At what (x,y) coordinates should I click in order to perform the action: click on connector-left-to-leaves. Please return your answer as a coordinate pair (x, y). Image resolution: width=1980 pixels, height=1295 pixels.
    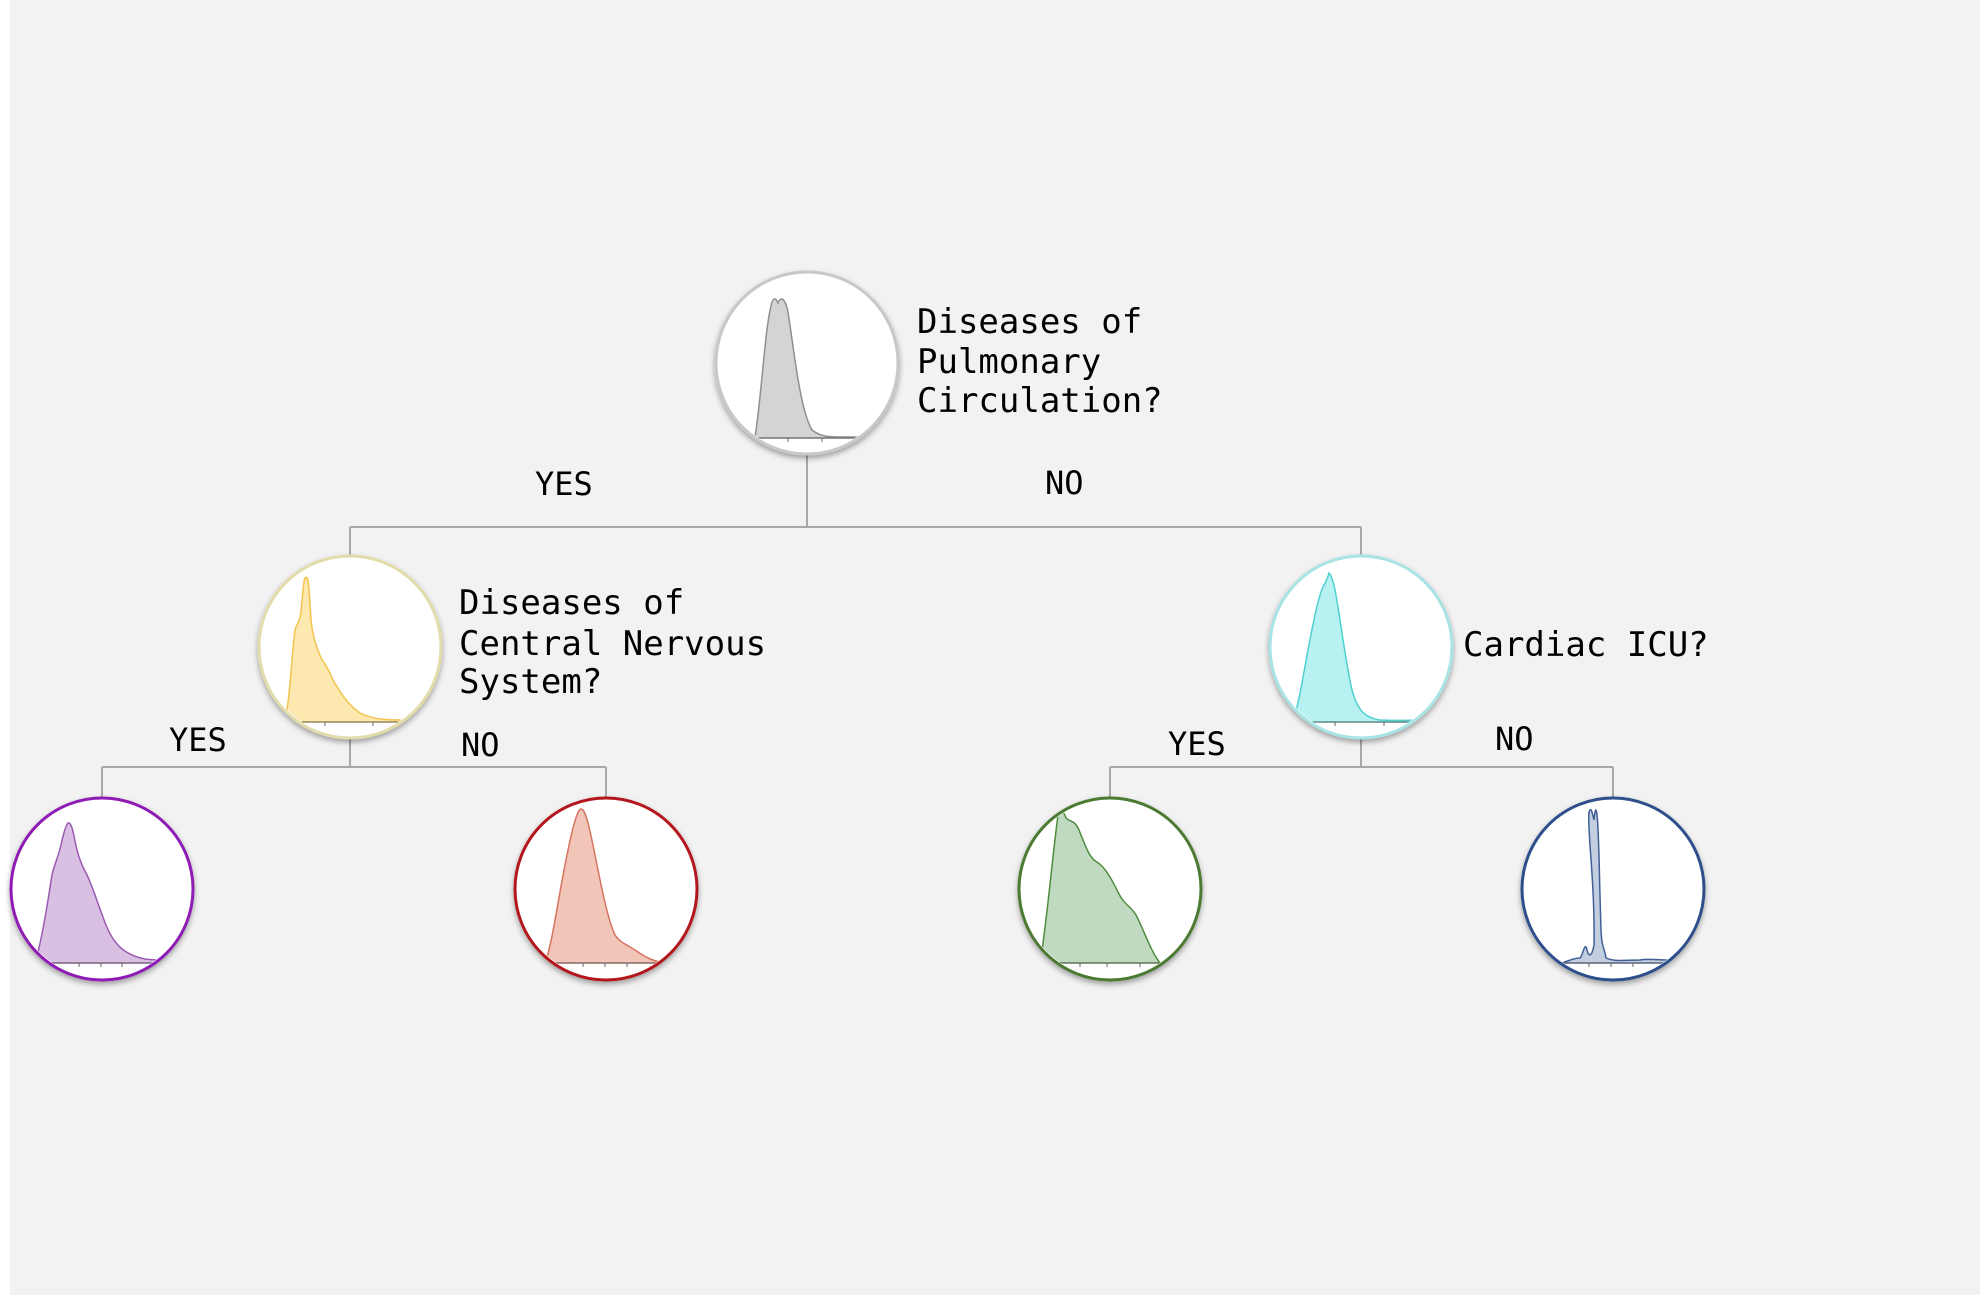
    Looking at the image, I should click on (354, 768).